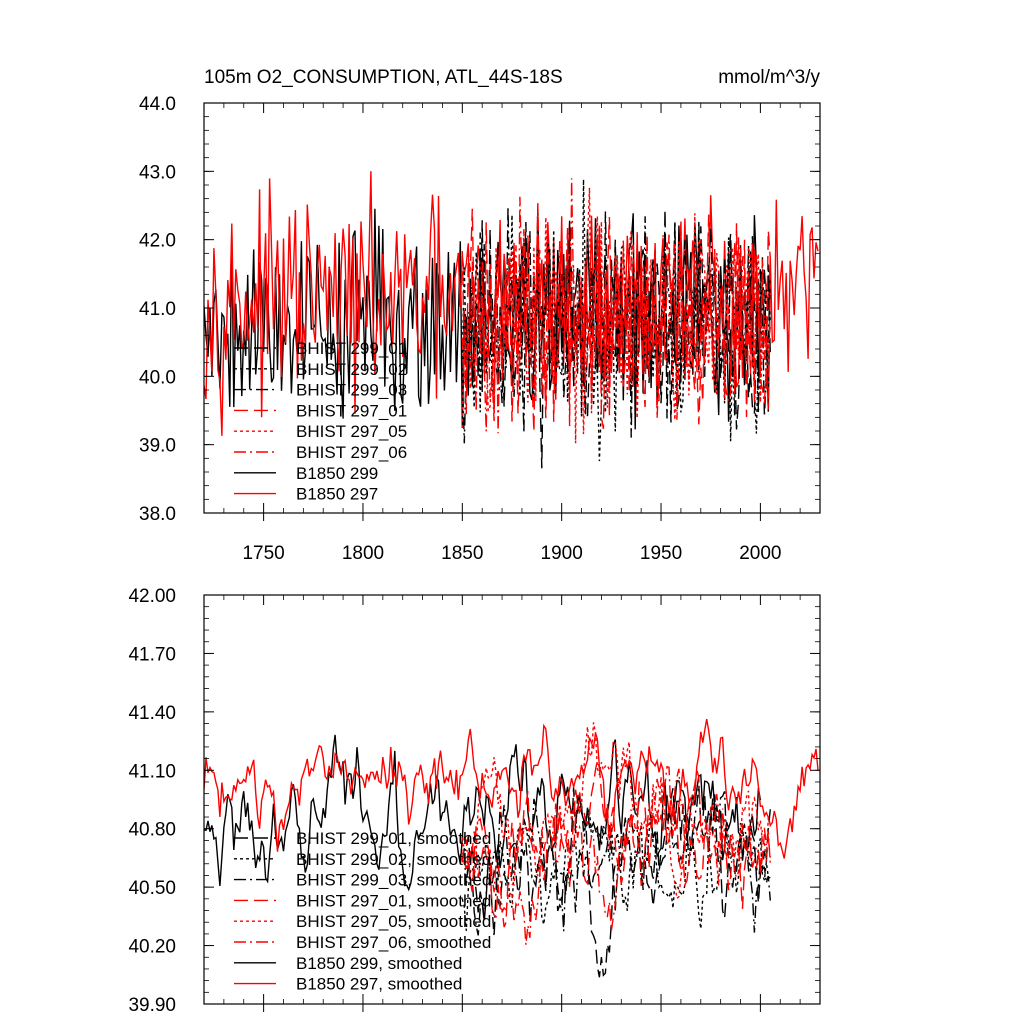 The image size is (1024, 1024). What do you see at coordinates (157, 241) in the screenshot?
I see `top-y-tick-label: 42.0` at bounding box center [157, 241].